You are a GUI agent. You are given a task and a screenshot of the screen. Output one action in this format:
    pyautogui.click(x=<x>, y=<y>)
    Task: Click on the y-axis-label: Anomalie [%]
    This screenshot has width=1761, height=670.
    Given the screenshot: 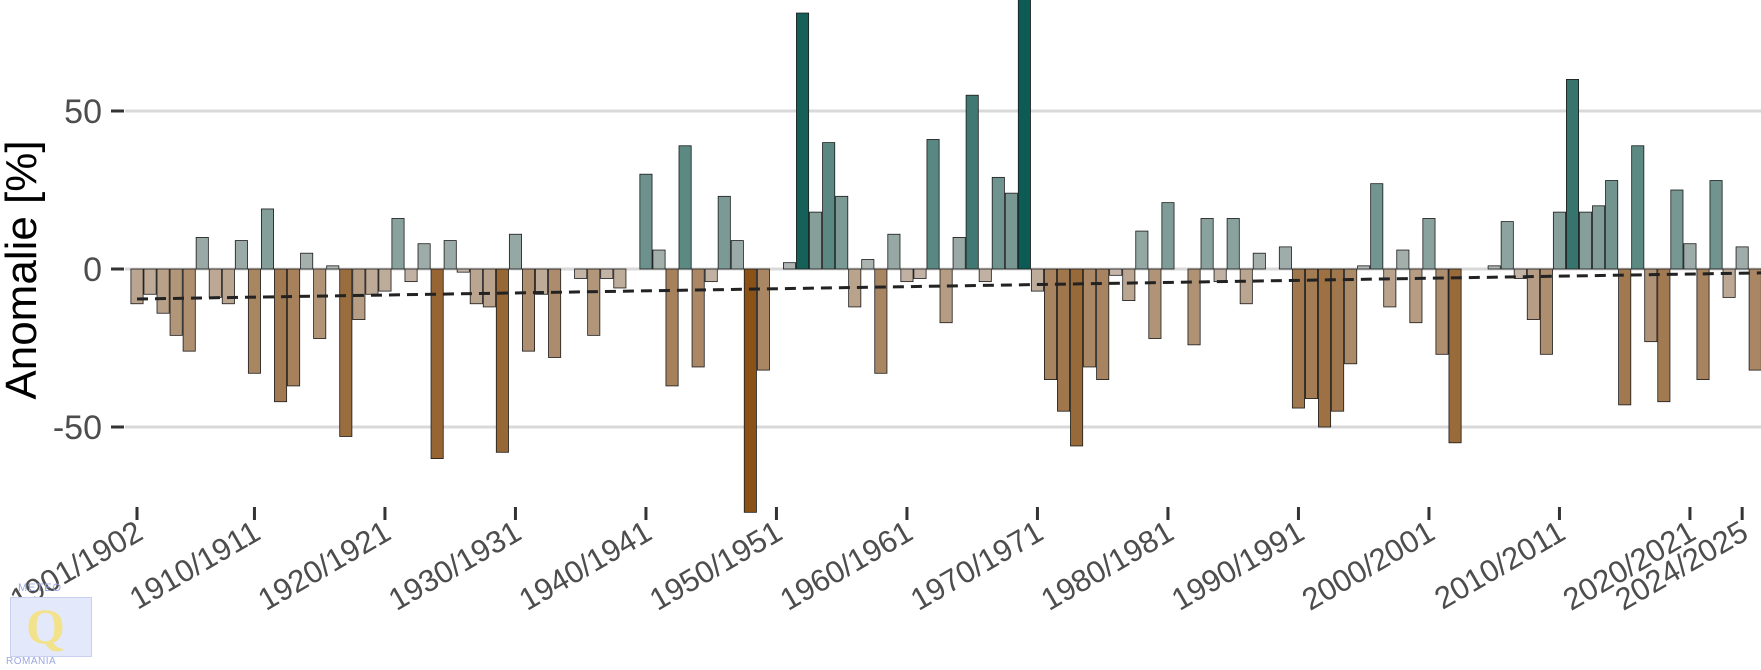 What is the action you would take?
    pyautogui.click(x=23, y=269)
    